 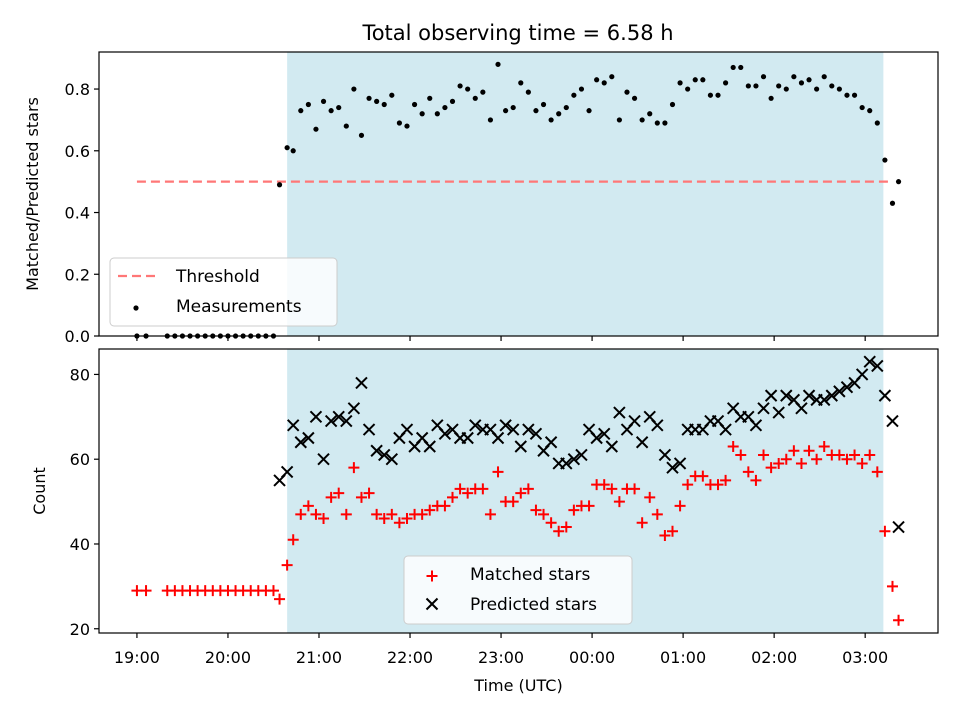 What do you see at coordinates (517, 685) in the screenshot?
I see `x-axis-label: Time (UTC)` at bounding box center [517, 685].